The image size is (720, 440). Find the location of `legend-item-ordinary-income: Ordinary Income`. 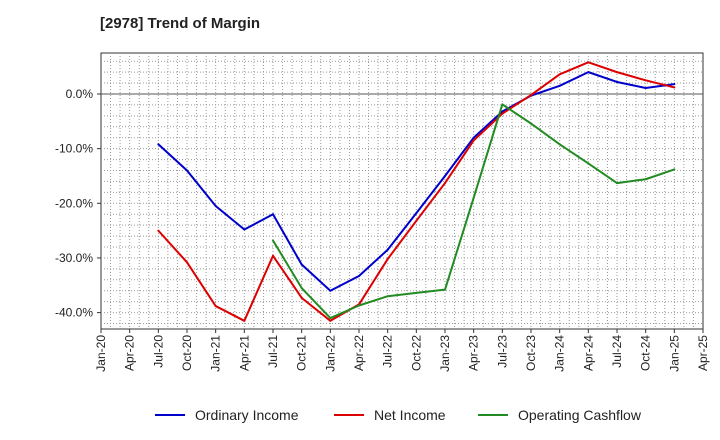

legend-item-ordinary-income: Ordinary Income is located at coordinates (226, 415).